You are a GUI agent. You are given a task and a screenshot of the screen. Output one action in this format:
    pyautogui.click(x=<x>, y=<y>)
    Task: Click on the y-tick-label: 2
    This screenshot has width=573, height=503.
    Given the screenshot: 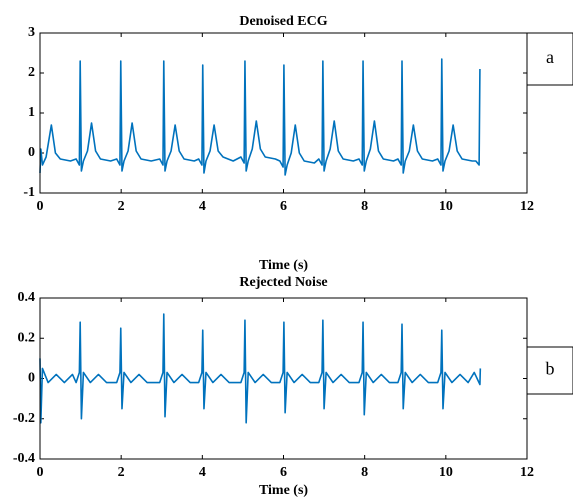 What is the action you would take?
    pyautogui.click(x=31, y=72)
    